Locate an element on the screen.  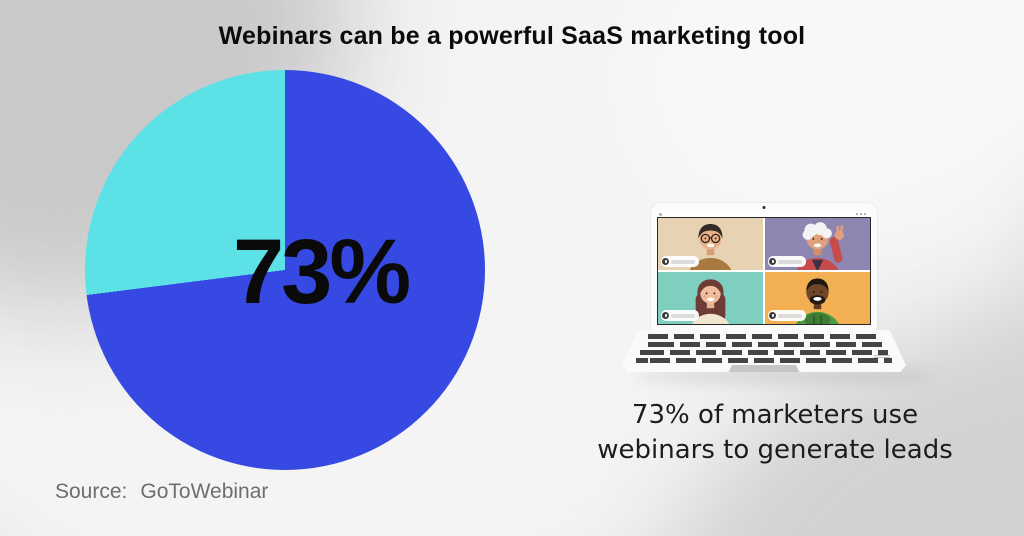
pie-center-label: 73% is located at coordinates (322, 272).